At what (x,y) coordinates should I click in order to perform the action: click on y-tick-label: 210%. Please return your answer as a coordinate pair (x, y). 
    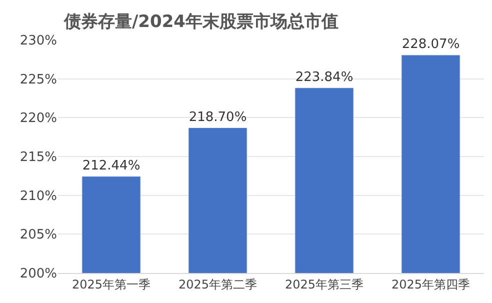
    Looking at the image, I should click on (38, 196).